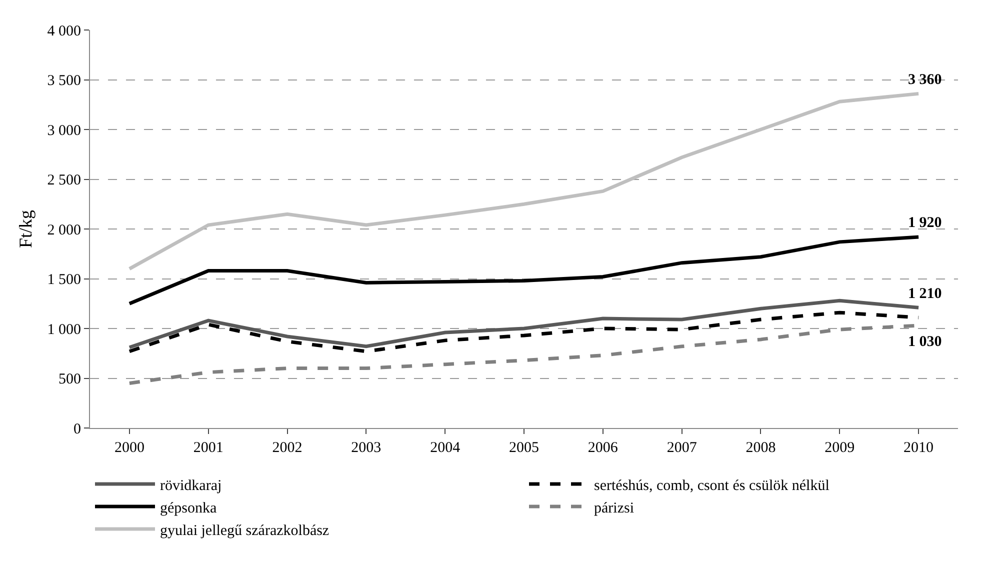  What do you see at coordinates (839, 448) in the screenshot?
I see `x-tick-label: 2009` at bounding box center [839, 448].